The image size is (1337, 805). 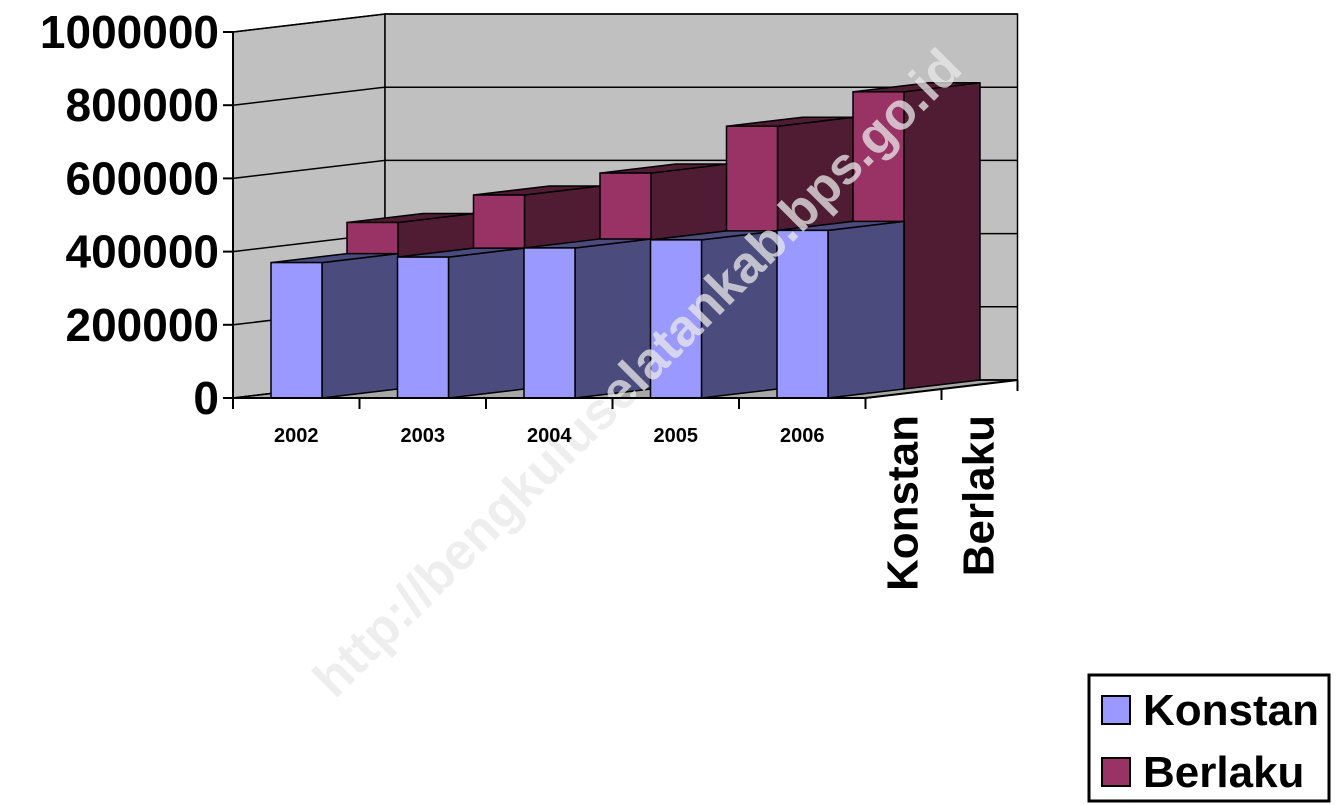 What do you see at coordinates (296, 436) in the screenshot?
I see `x-tick-label: 2002` at bounding box center [296, 436].